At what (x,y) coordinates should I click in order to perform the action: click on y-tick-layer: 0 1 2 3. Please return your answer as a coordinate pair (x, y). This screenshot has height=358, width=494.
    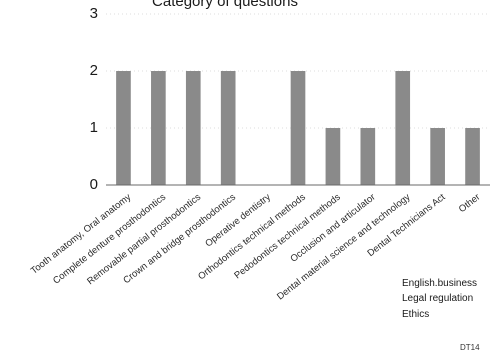
    Looking at the image, I should click on (94, 99).